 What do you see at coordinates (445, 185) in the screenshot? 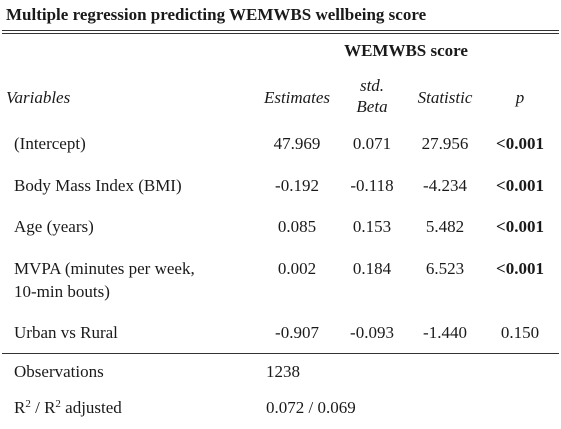
I see `row-statistic: -4.234` at bounding box center [445, 185].